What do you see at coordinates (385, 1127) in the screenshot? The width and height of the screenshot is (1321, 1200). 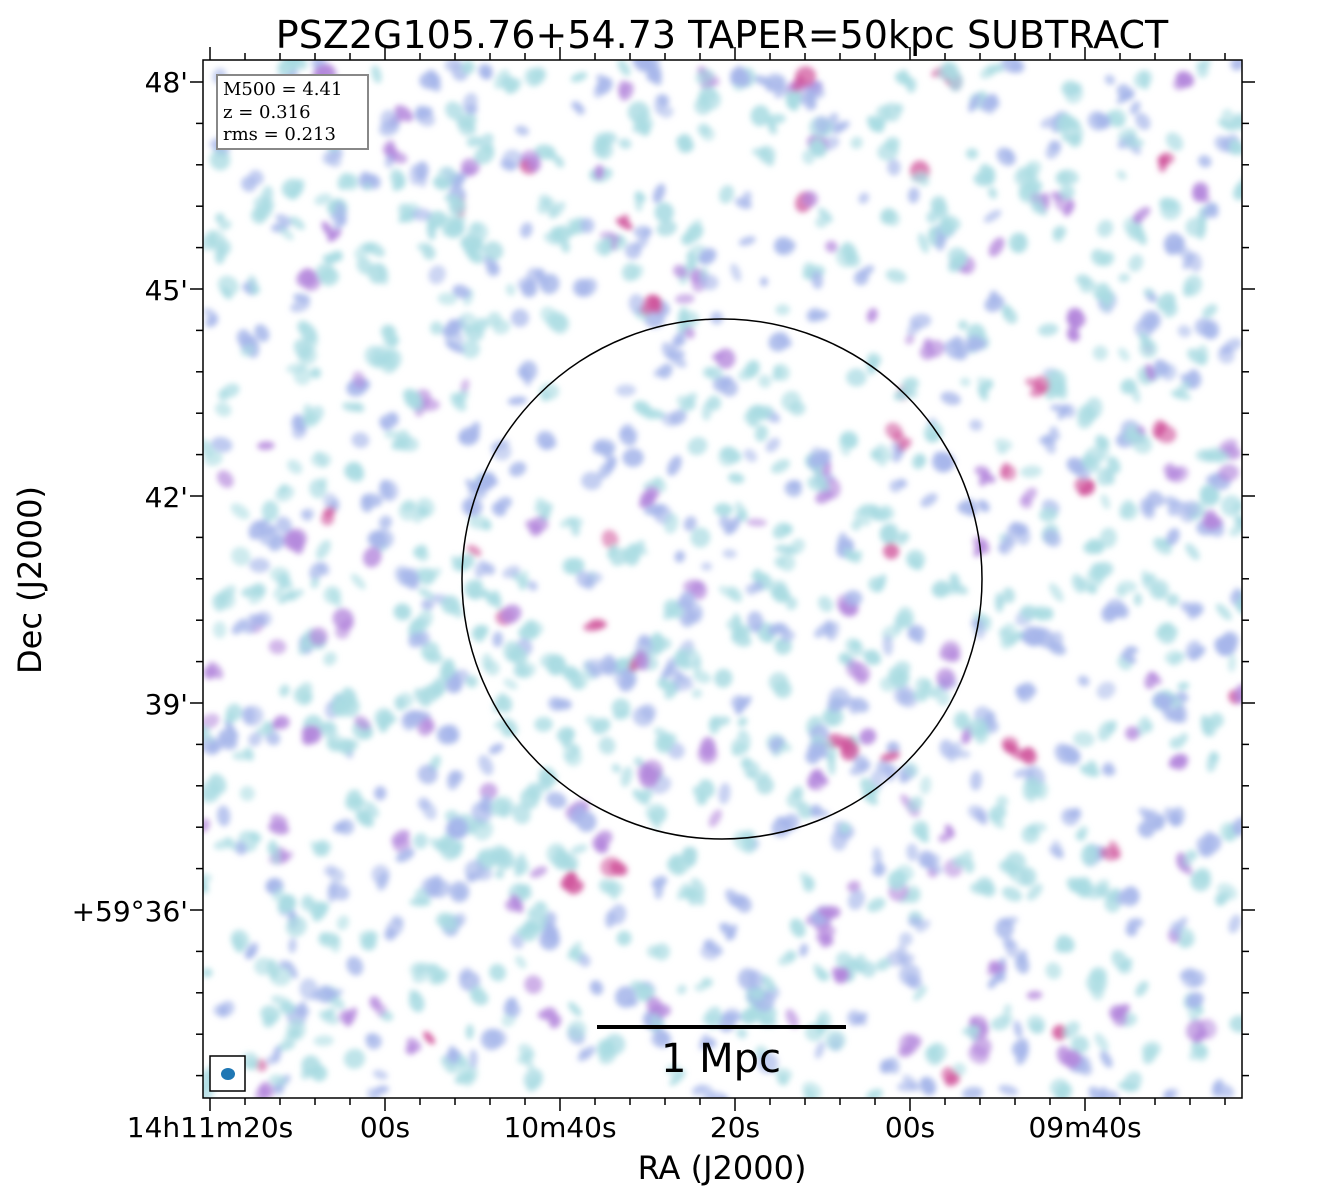 I see `x-tick-label: 00s` at bounding box center [385, 1127].